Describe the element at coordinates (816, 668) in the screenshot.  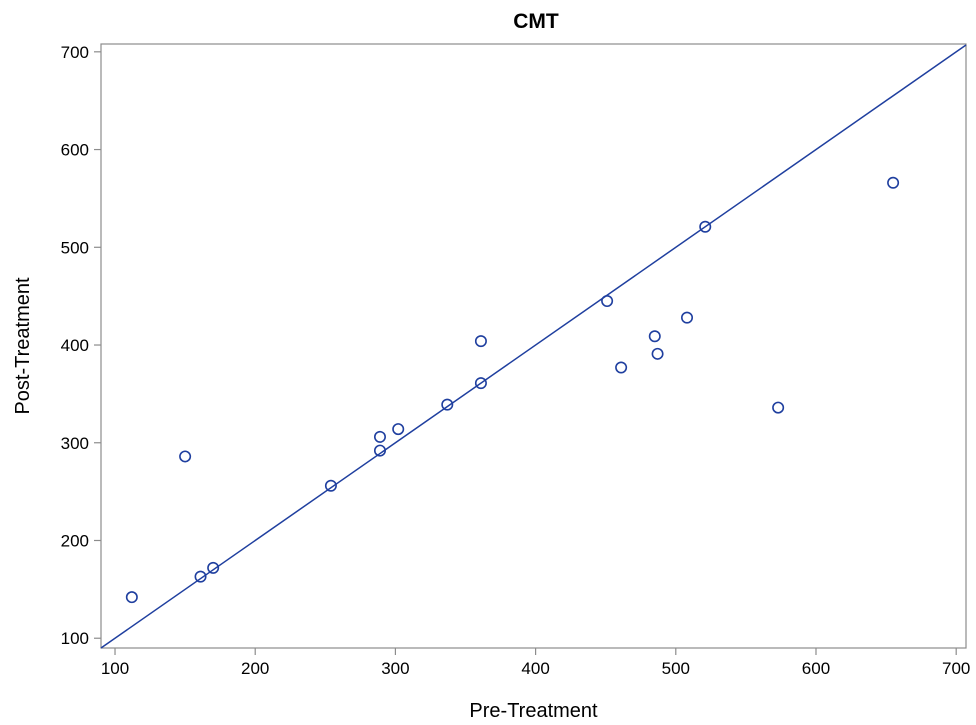
I see `x-tick-label: 600` at that location.